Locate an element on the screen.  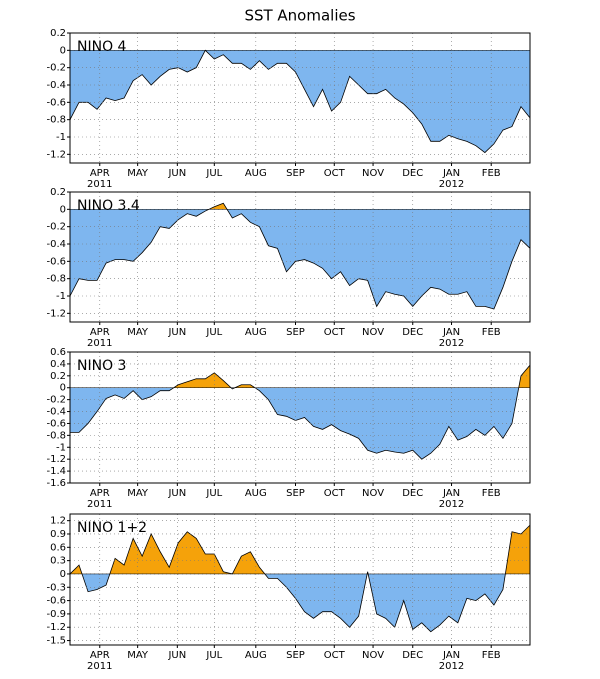
y-tick-label: 0.3 is located at coordinates (58, 561).